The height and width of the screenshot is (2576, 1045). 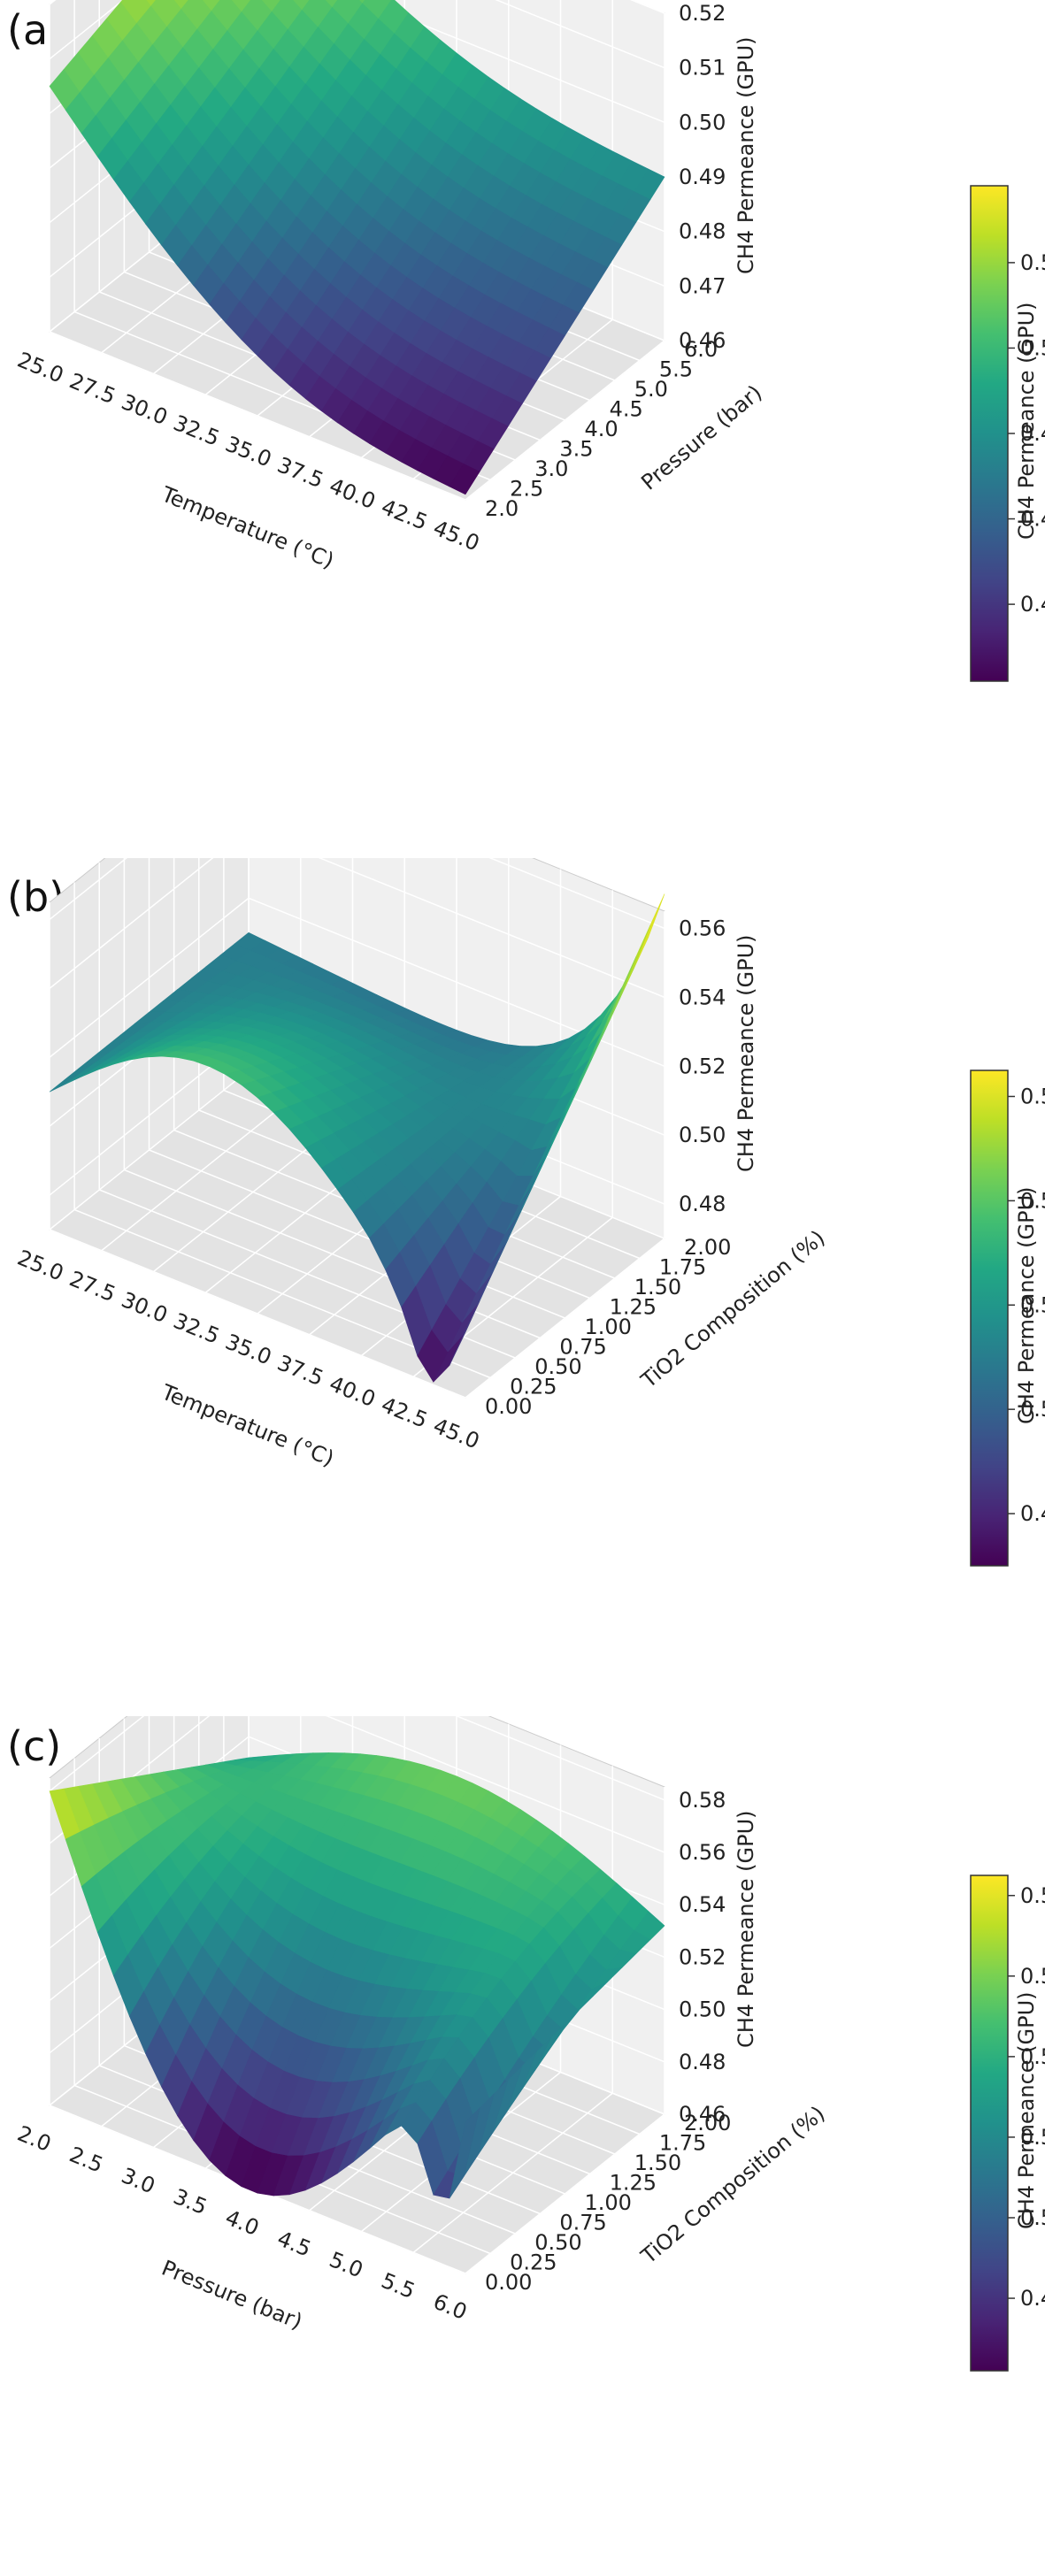 What do you see at coordinates (86, 2159) in the screenshot?
I see `x-tick-label: 2.5` at bounding box center [86, 2159].